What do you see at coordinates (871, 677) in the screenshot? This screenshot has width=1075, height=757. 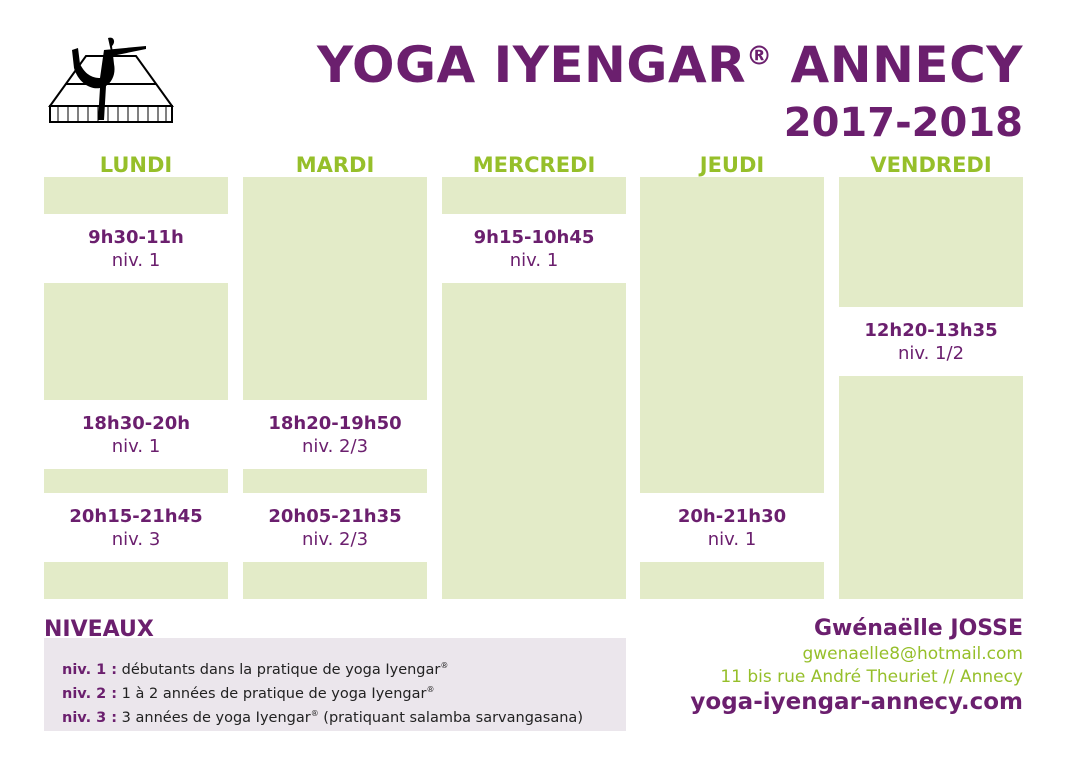 I see `contact-address: 11 bis rue André Theuriet // Annecy` at bounding box center [871, 677].